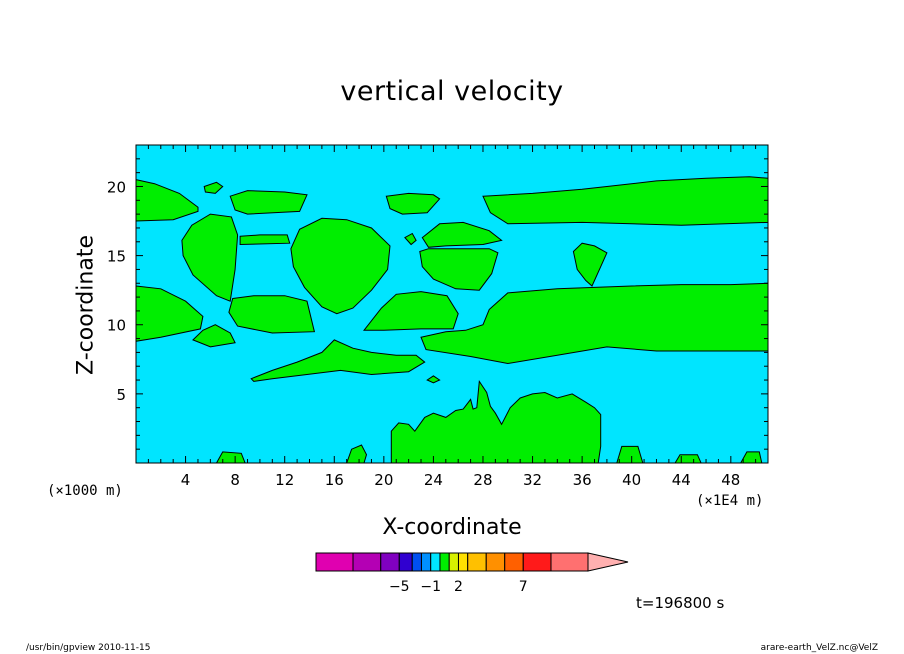  I want to click on region-cell-x16-z15, so click(340, 266).